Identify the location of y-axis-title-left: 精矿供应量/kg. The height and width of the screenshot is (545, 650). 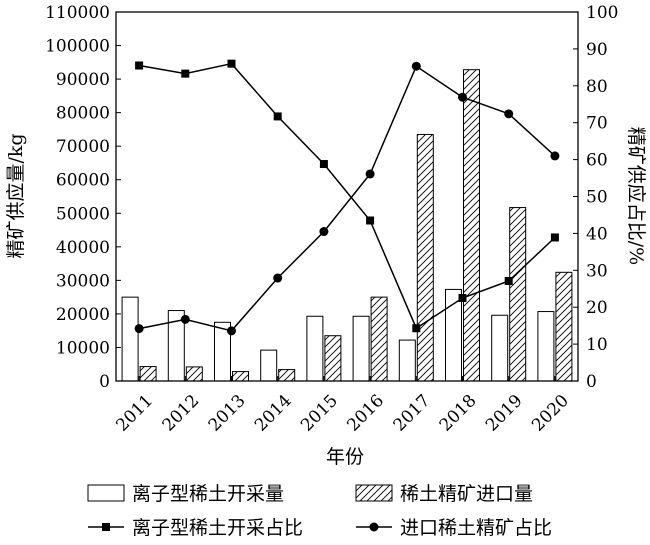
(16, 195).